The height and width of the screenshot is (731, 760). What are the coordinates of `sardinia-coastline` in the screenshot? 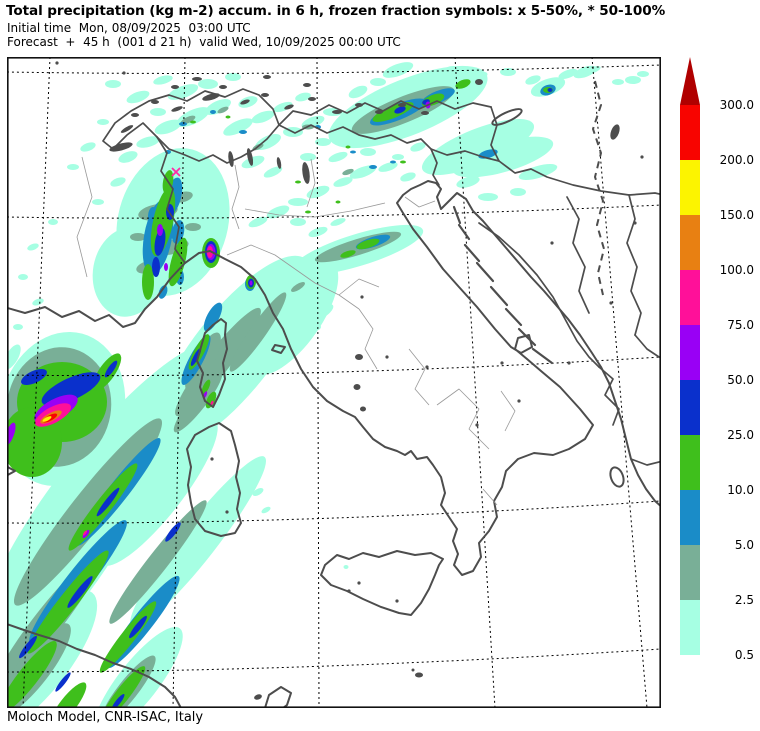 It's located at (214, 479).